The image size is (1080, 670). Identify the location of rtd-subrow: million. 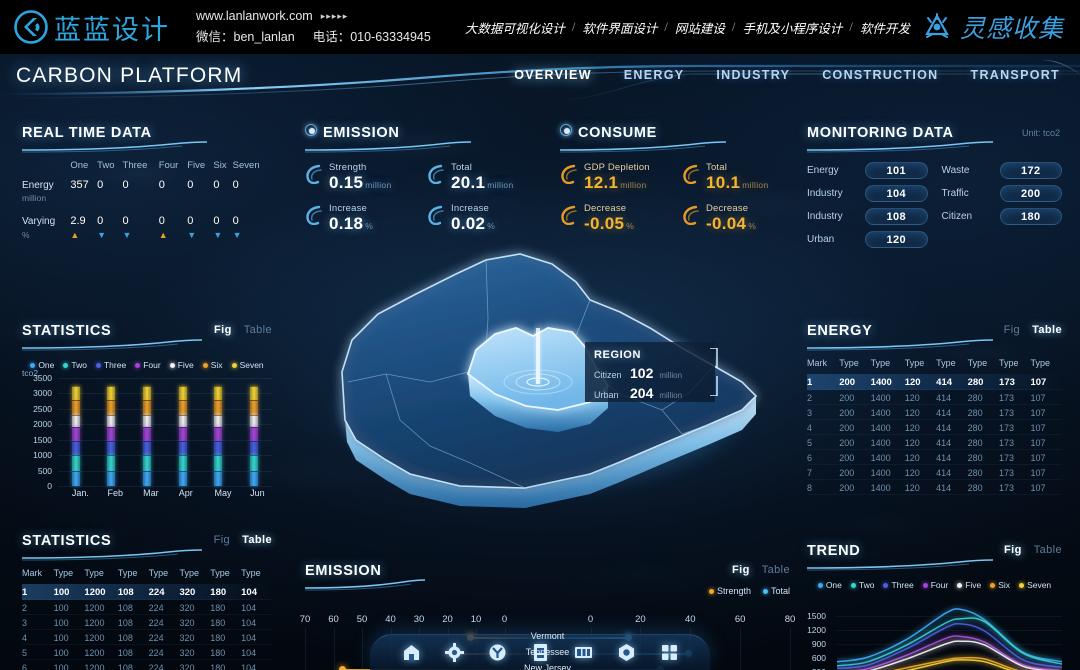
(147, 198).